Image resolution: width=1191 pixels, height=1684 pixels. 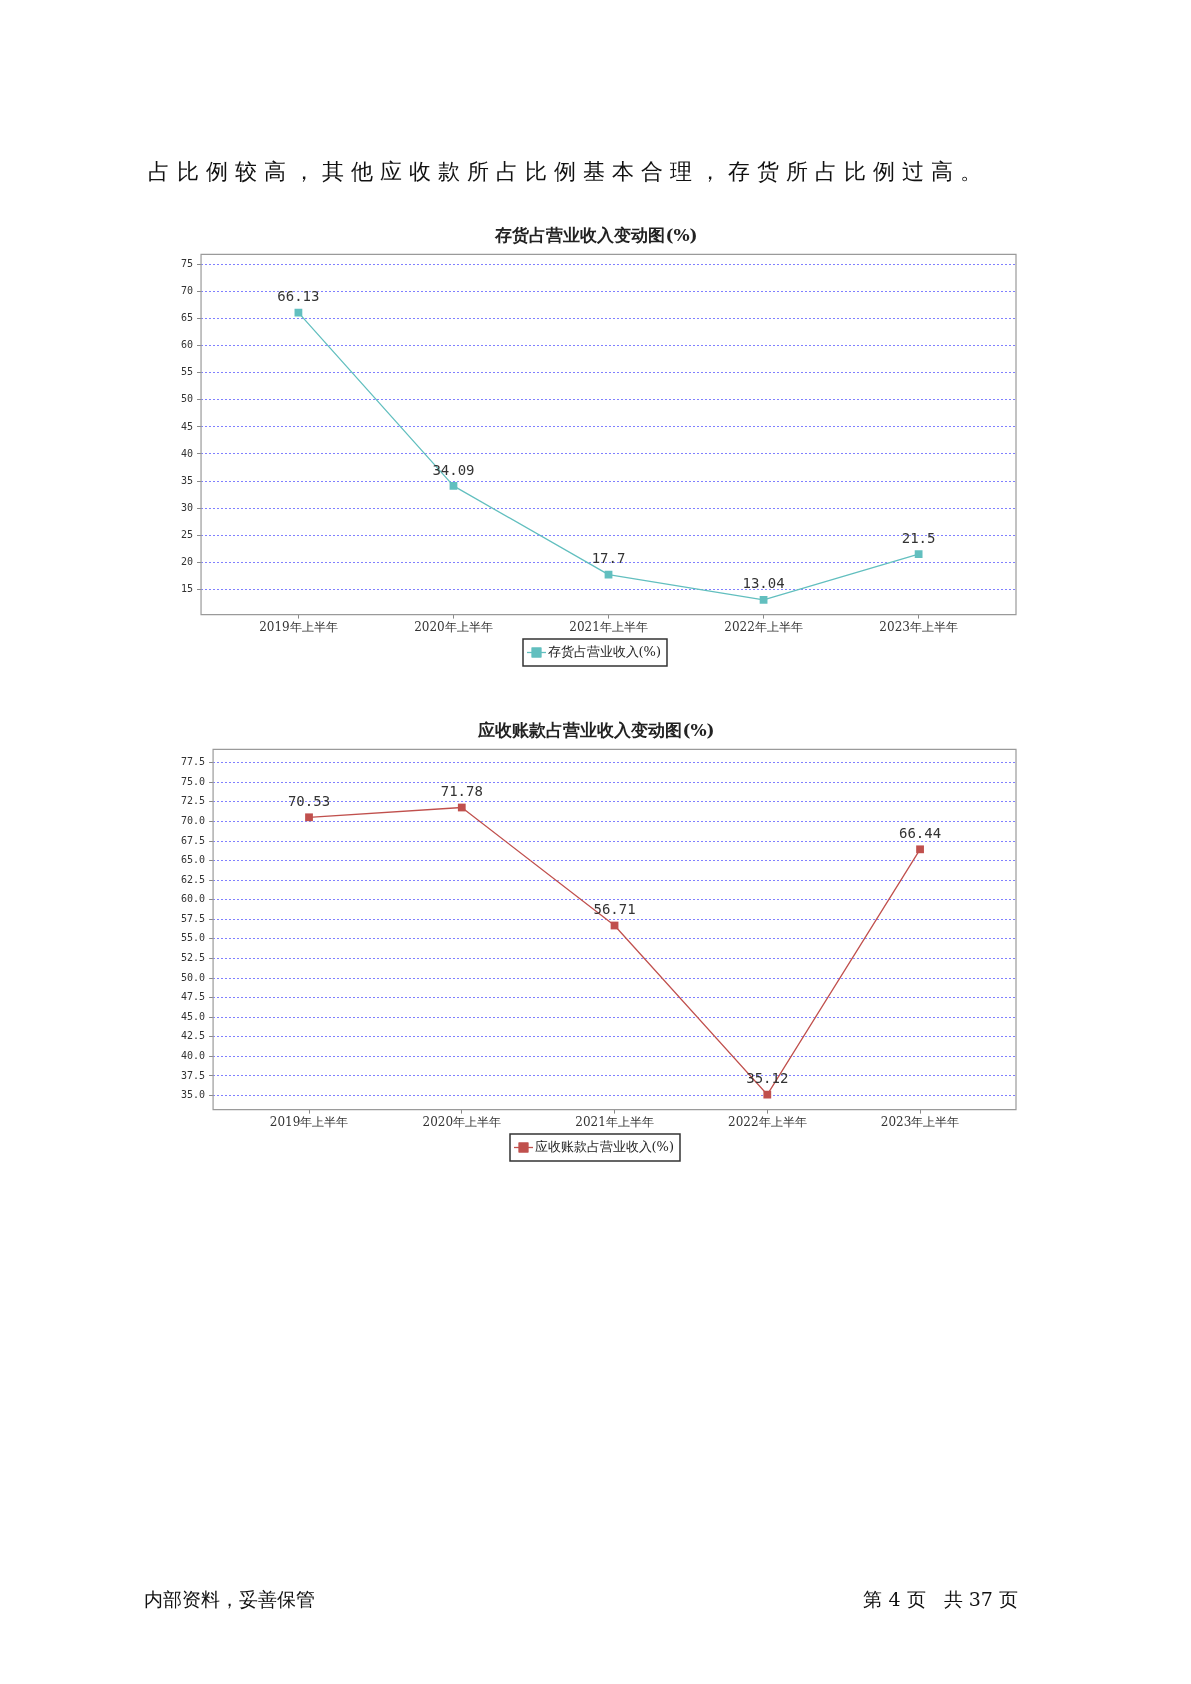 What do you see at coordinates (187, 264) in the screenshot?
I see `y-tick-label: 75` at bounding box center [187, 264].